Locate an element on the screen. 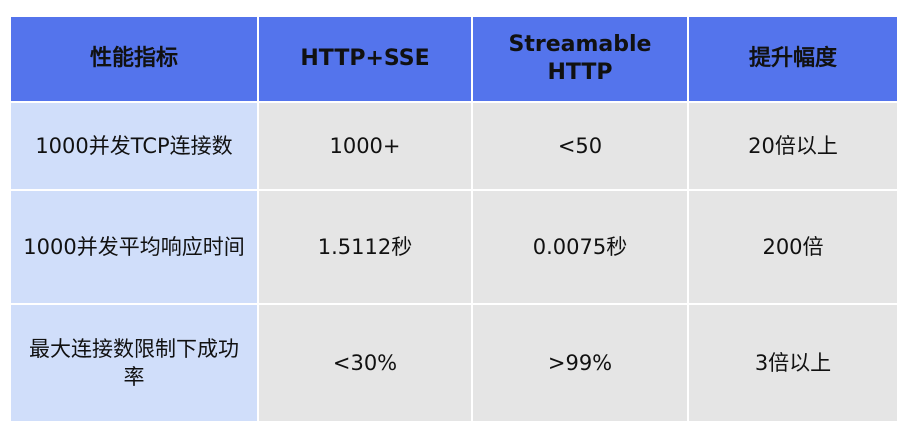  http-sse-cell: <30% is located at coordinates (365, 363).